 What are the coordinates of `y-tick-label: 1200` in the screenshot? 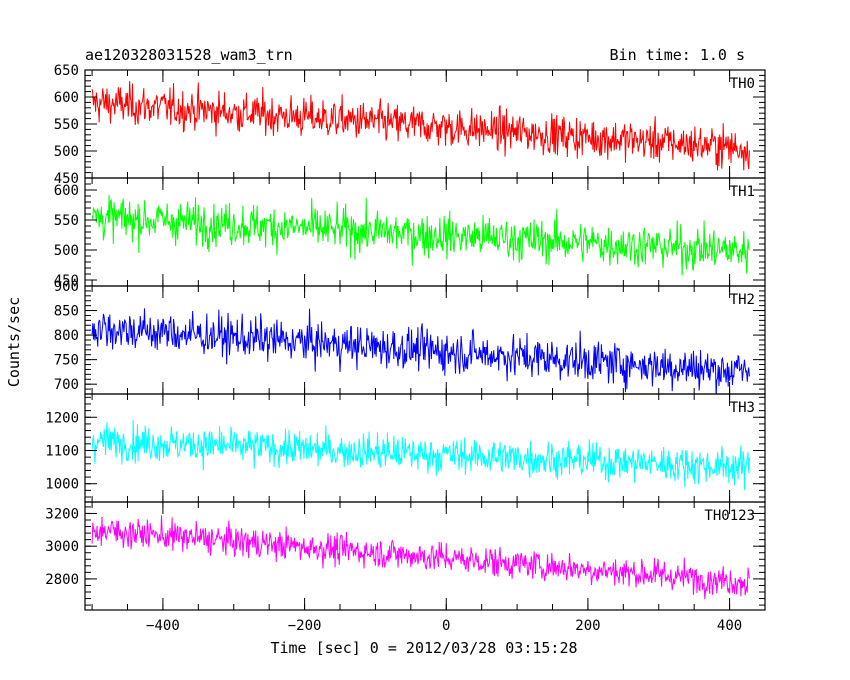 It's located at (62, 418).